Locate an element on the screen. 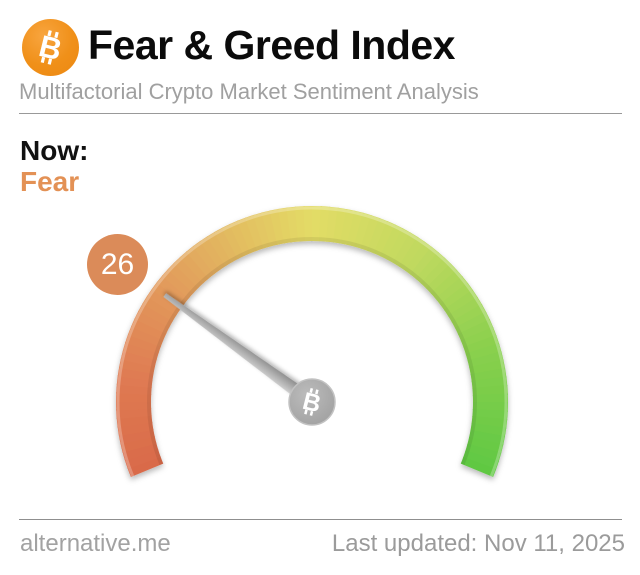  bitcoin-hub-icon is located at coordinates (312, 402).